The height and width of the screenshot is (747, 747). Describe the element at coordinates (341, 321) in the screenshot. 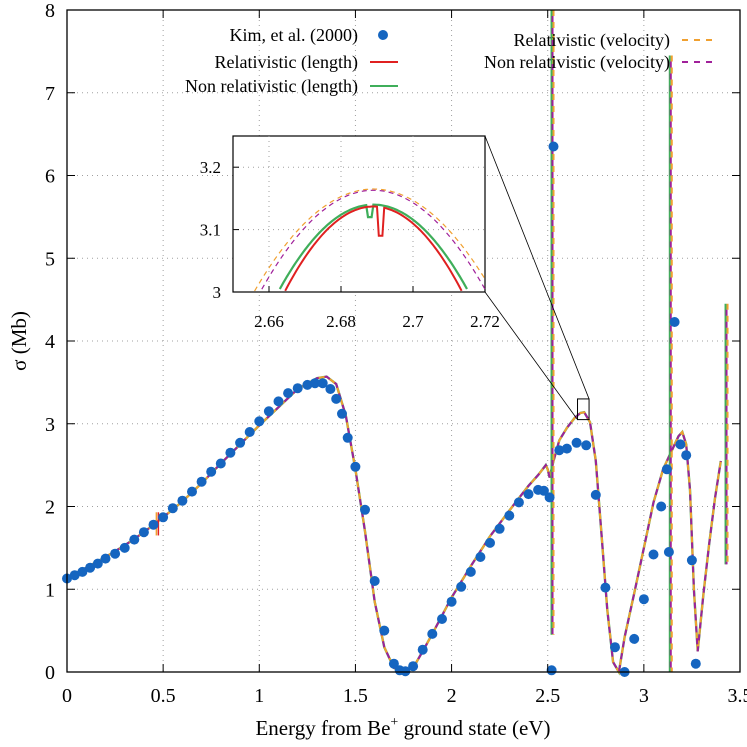

I see `inset-x-tick-label: 2.68` at that location.